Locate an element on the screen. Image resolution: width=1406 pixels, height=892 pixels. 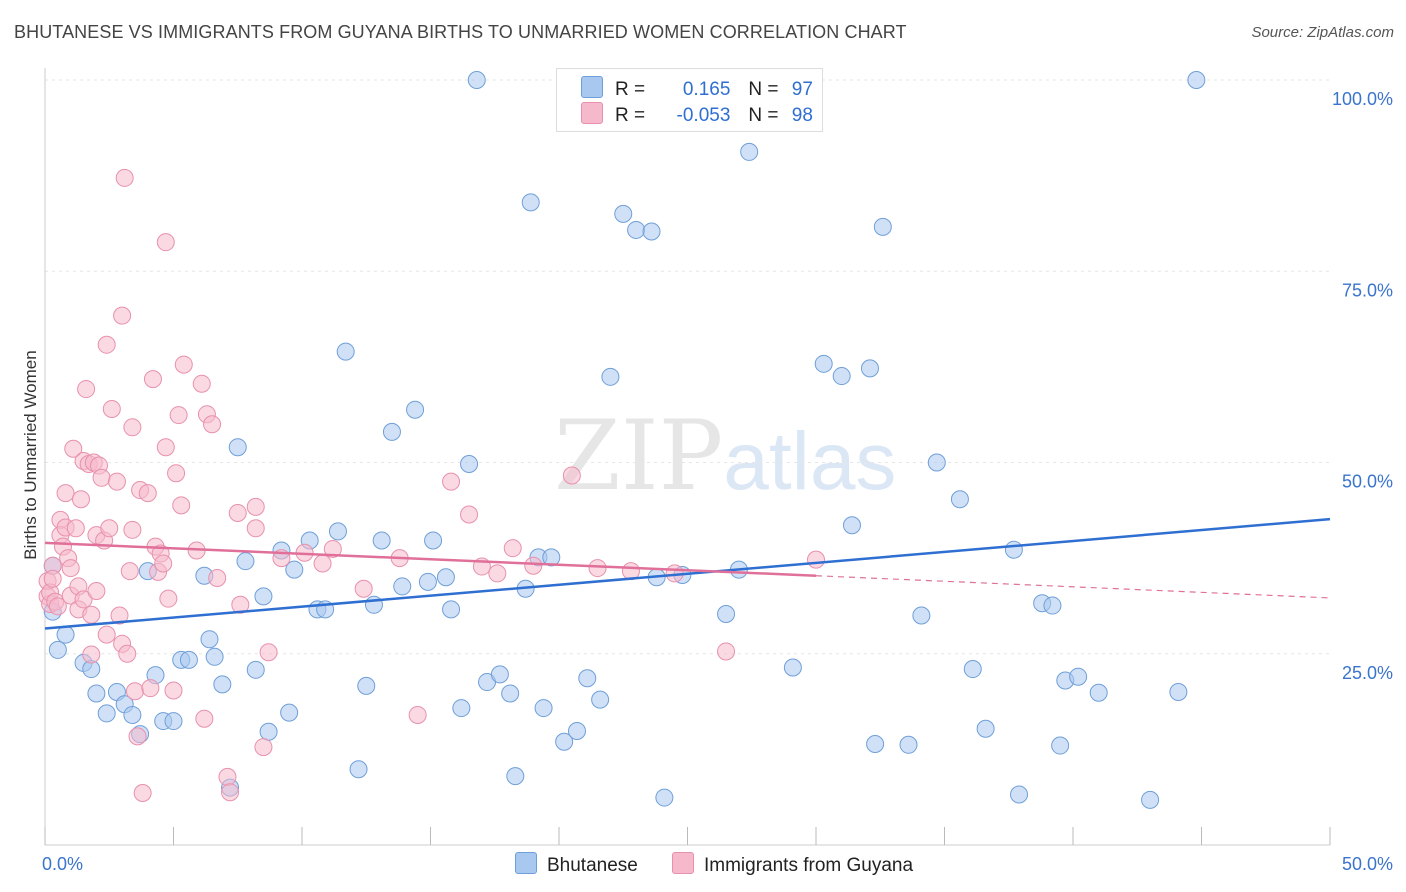
bottom-legend-guyana: Immigrants from Guyana is located at coordinates (792, 864).